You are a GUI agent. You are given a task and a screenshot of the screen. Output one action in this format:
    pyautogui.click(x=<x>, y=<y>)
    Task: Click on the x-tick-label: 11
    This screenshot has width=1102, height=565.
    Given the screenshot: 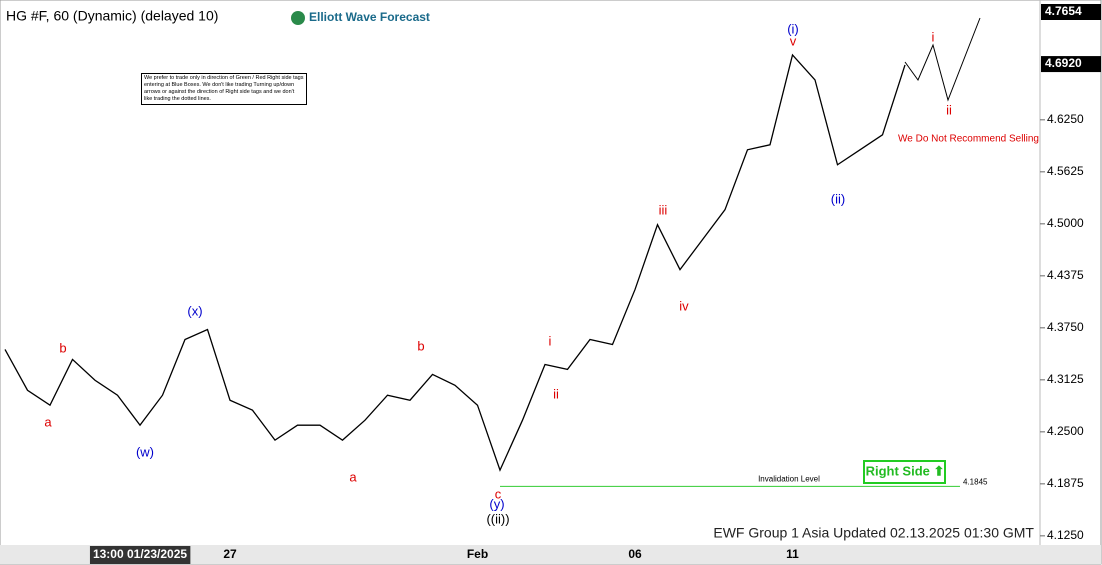 What is the action you would take?
    pyautogui.click(x=792, y=554)
    